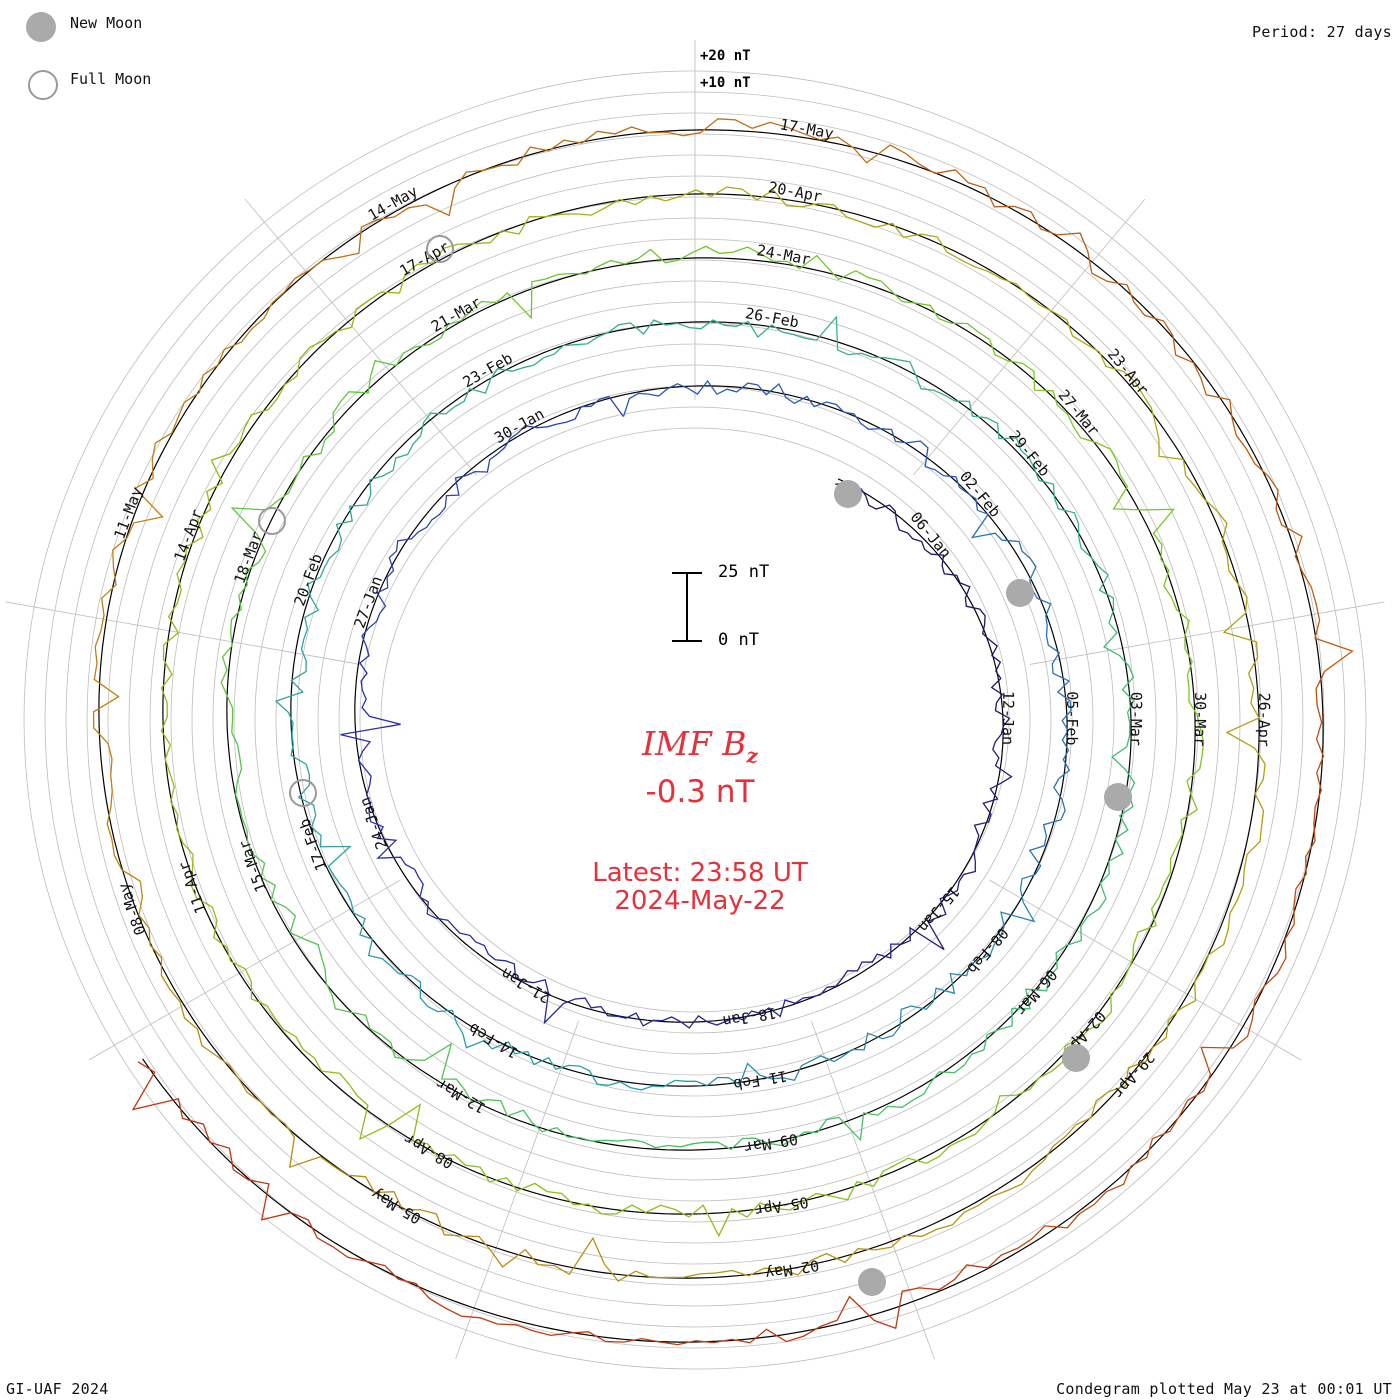 This screenshot has width=1400, height=1400. I want to click on scale-bar-top-tick, so click(687, 573).